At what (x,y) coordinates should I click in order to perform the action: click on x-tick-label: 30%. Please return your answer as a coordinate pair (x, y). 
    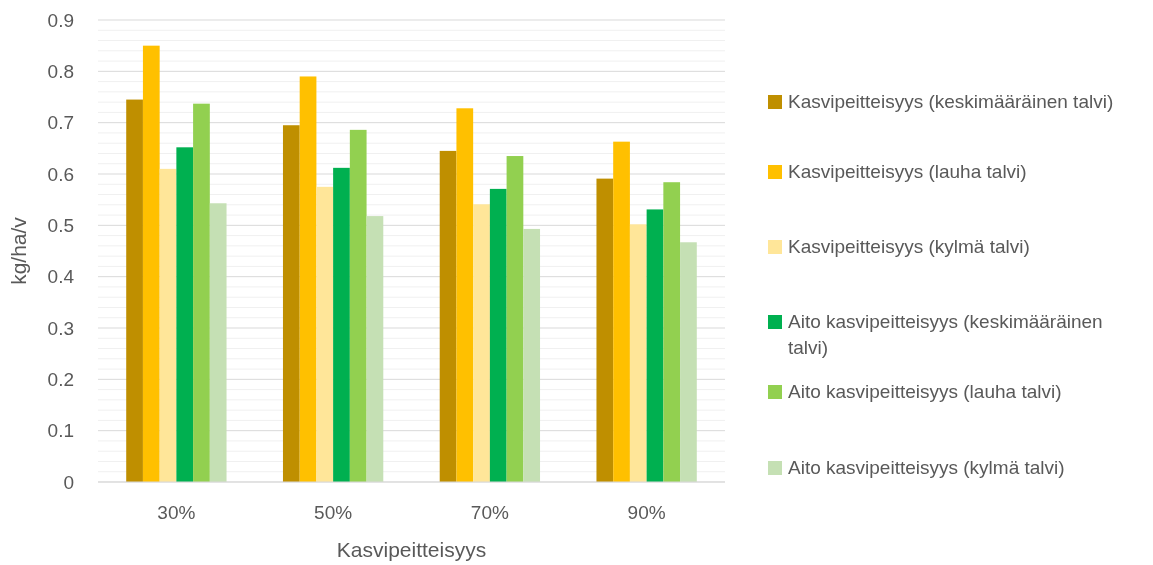
    Looking at the image, I should click on (176, 513).